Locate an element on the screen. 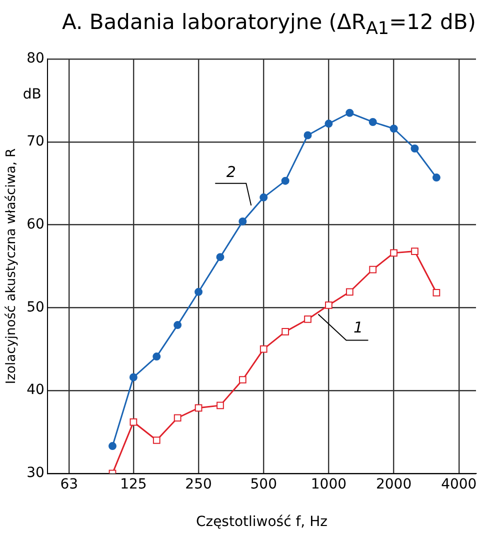  x-tick-label: 250 is located at coordinates (198, 484).